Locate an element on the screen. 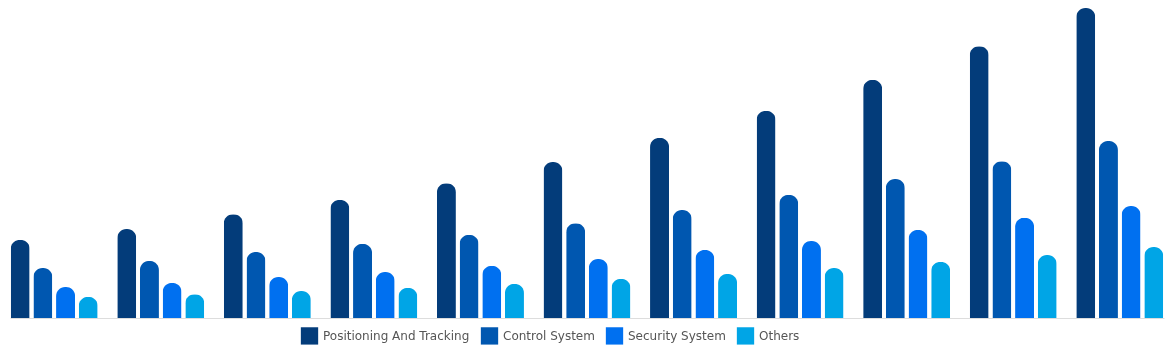 The width and height of the screenshot is (1174, 350). legend-label: Control System is located at coordinates (549, 335).